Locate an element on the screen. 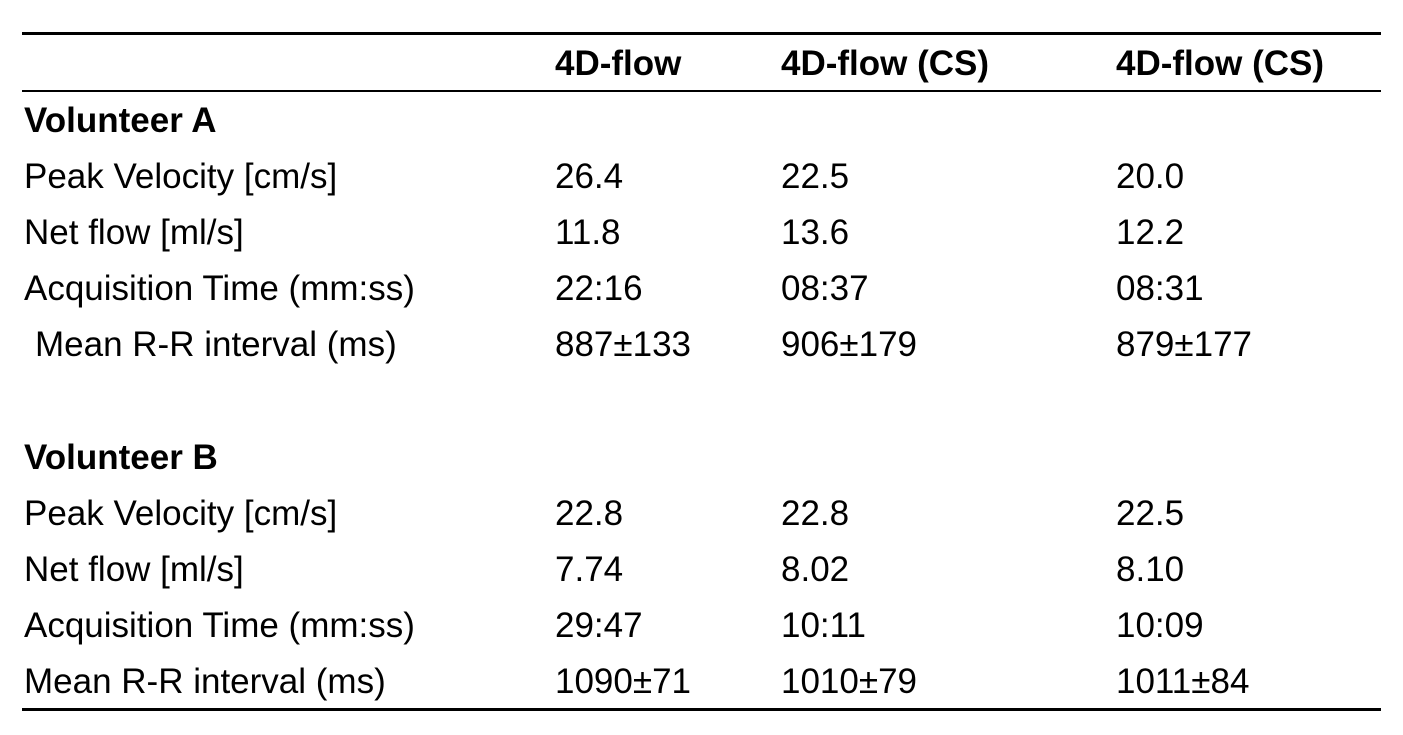 The width and height of the screenshot is (1403, 735). cell-value: 8.10 is located at coordinates (1150, 569).